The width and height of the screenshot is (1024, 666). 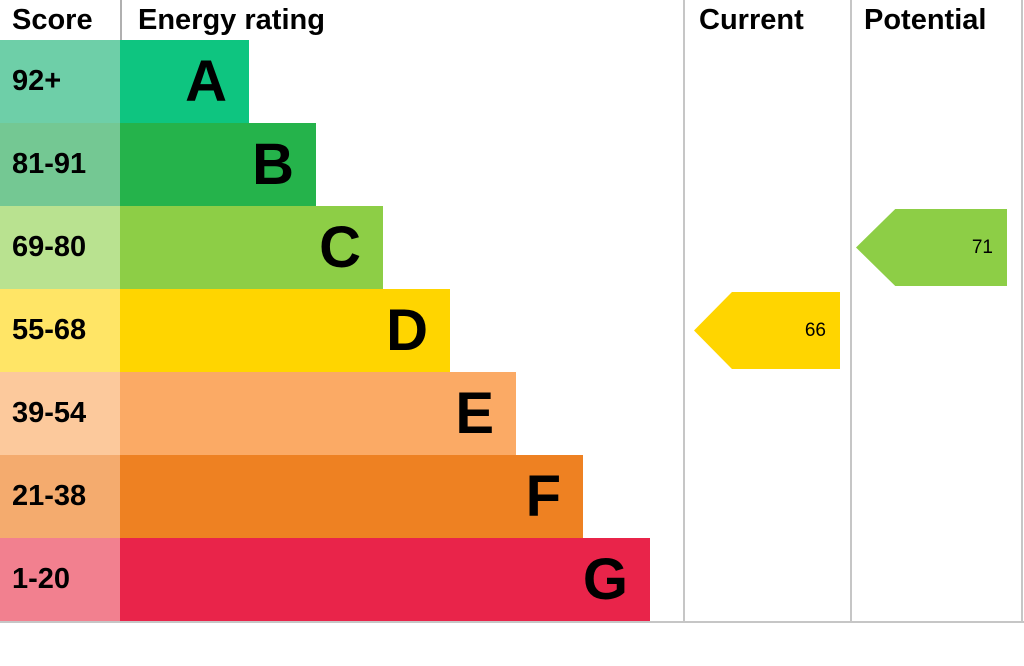 I want to click on band-row: 39-54 E, so click(x=341, y=413).